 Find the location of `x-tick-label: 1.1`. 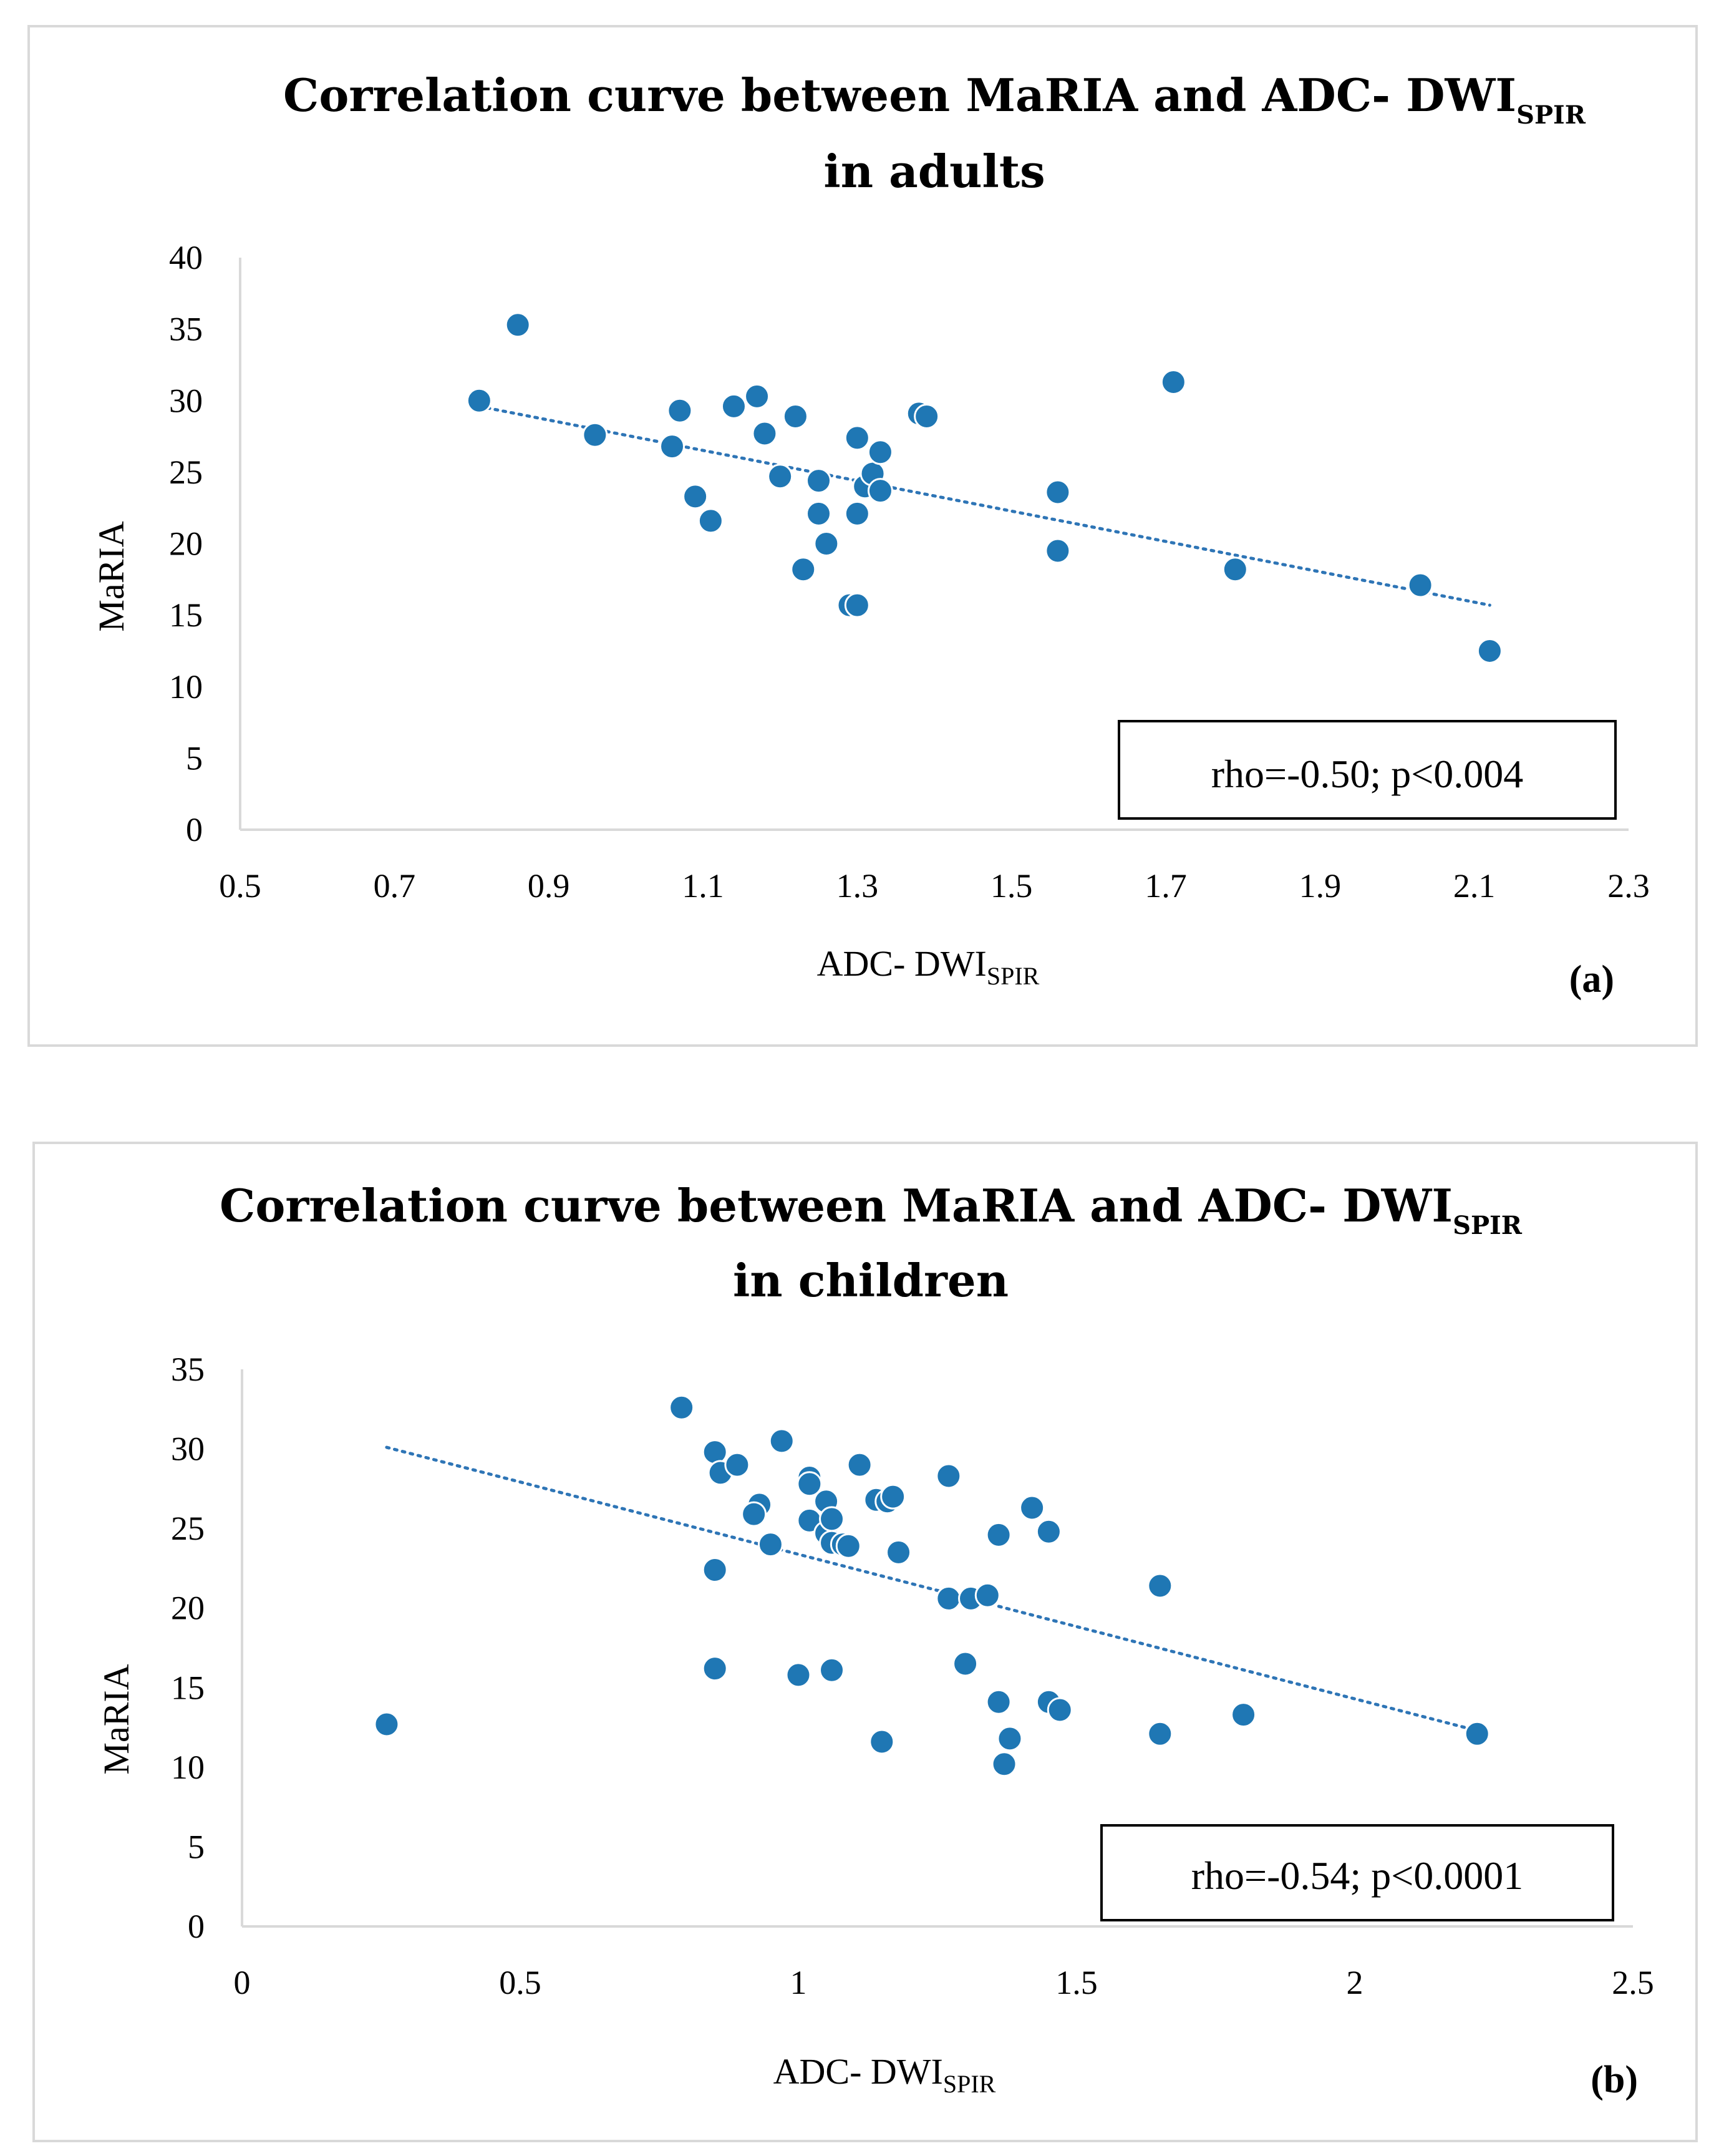

x-tick-label: 1.1 is located at coordinates (703, 886).